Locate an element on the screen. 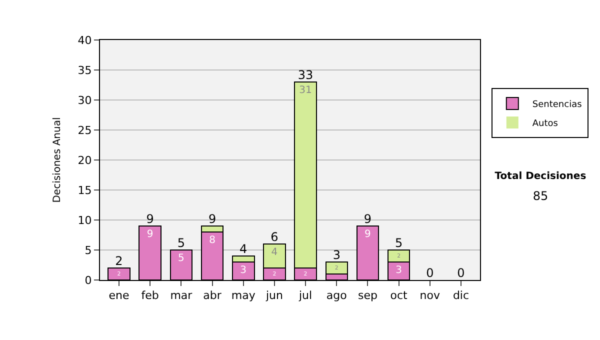 This screenshot has height=340, width=600. data-label: 5 is located at coordinates (181, 258).